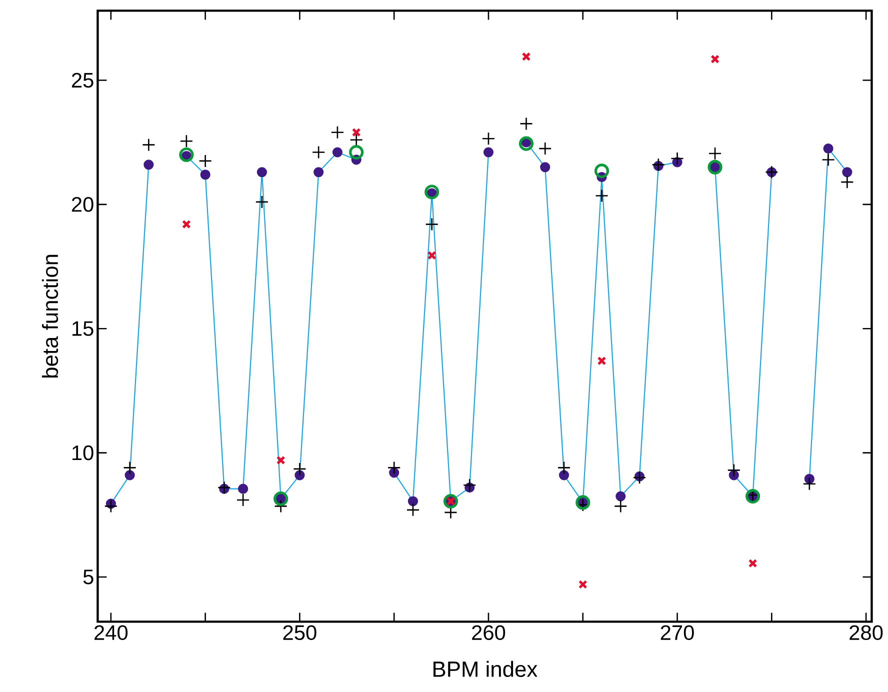 This screenshot has width=888, height=692. Describe the element at coordinates (111, 632) in the screenshot. I see `x-tick-label: 240` at that location.